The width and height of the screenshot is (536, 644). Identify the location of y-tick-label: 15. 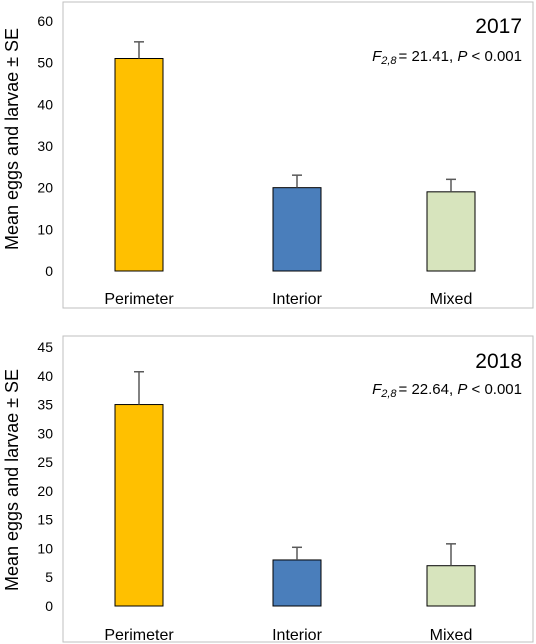
(45, 520).